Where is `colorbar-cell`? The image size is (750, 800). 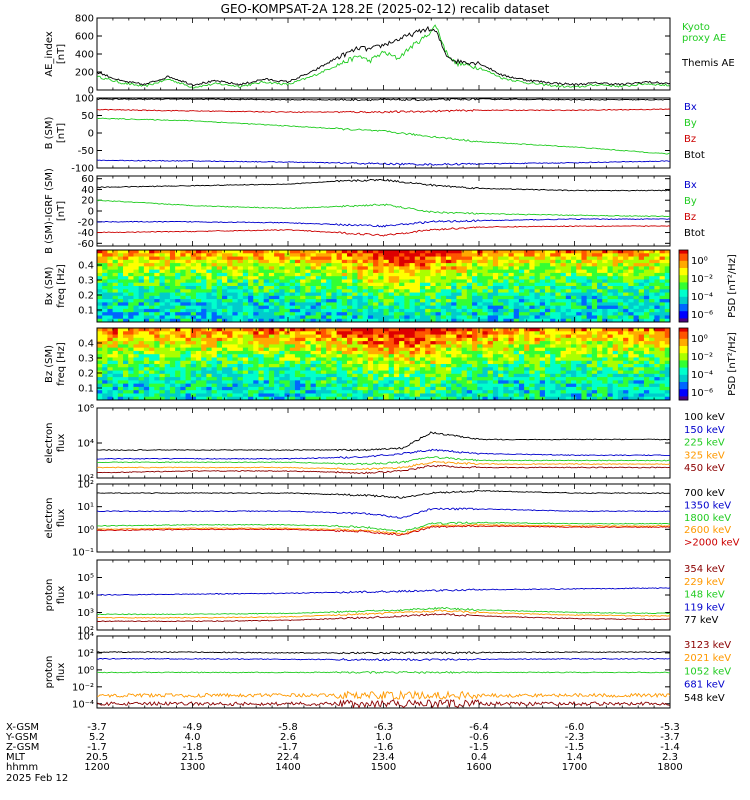
colorbar-cell is located at coordinates (683, 292).